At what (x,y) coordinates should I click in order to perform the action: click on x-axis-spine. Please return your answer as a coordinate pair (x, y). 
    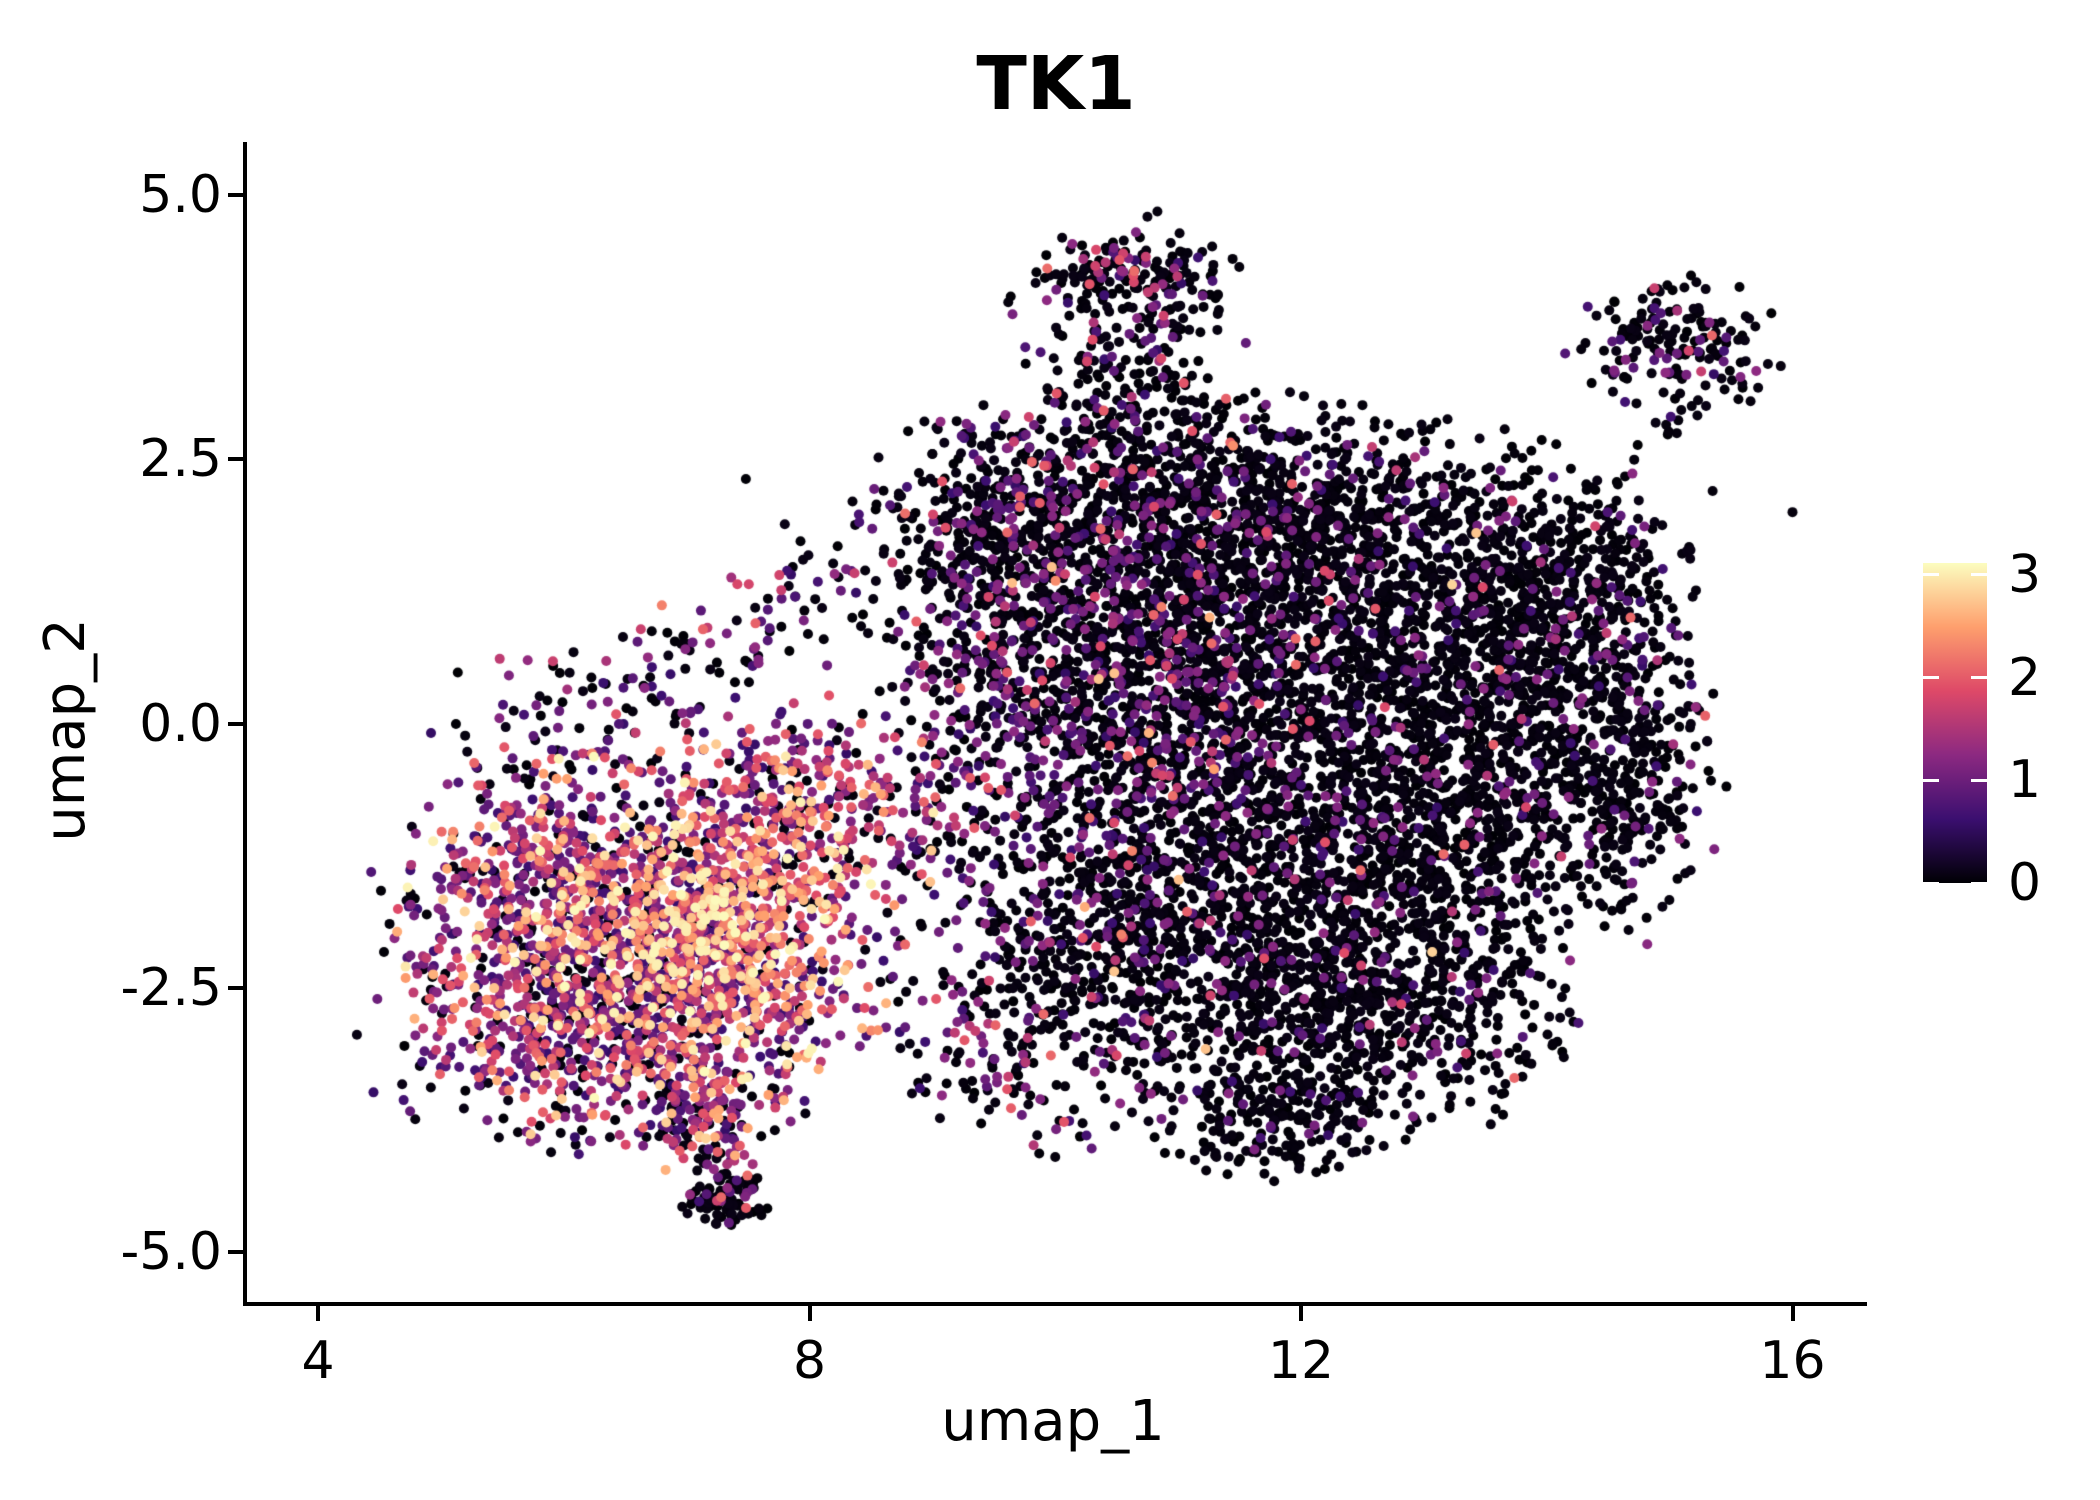
    Looking at the image, I should click on (1055, 1304).